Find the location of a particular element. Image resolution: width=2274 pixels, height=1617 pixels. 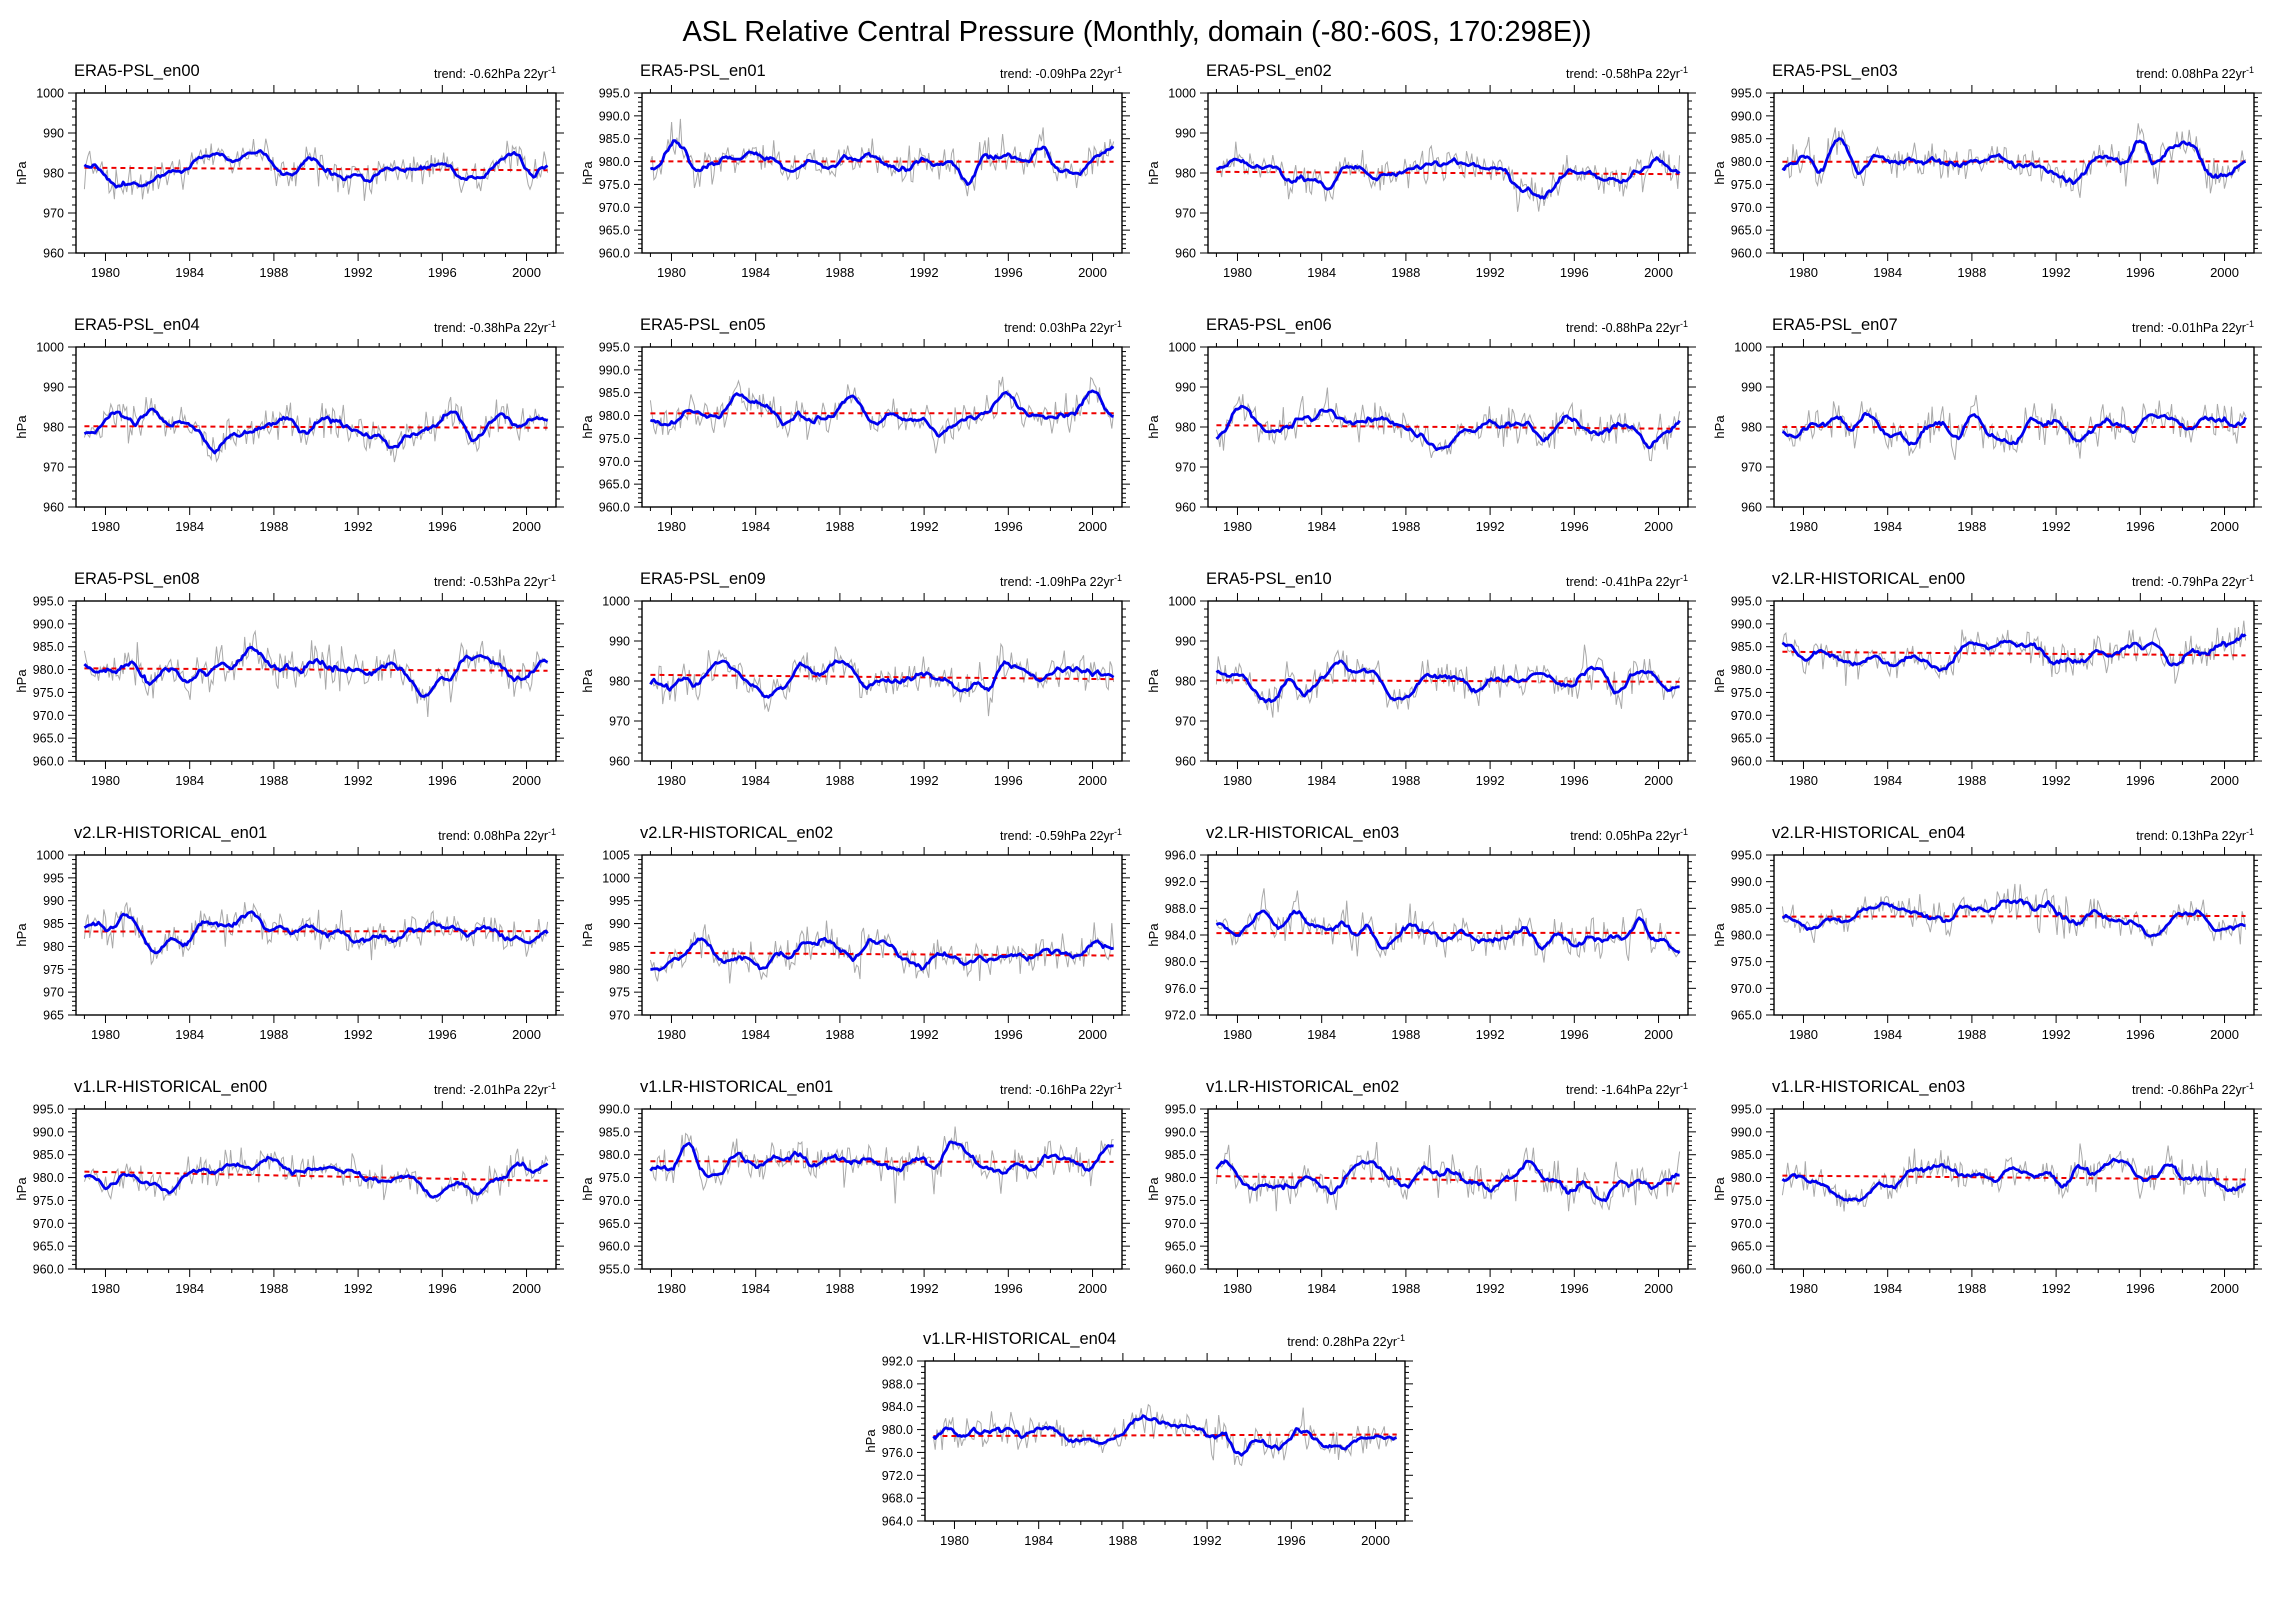

trend-label: trend: -0.01hPa 22yr is located at coordinates (2189, 328).